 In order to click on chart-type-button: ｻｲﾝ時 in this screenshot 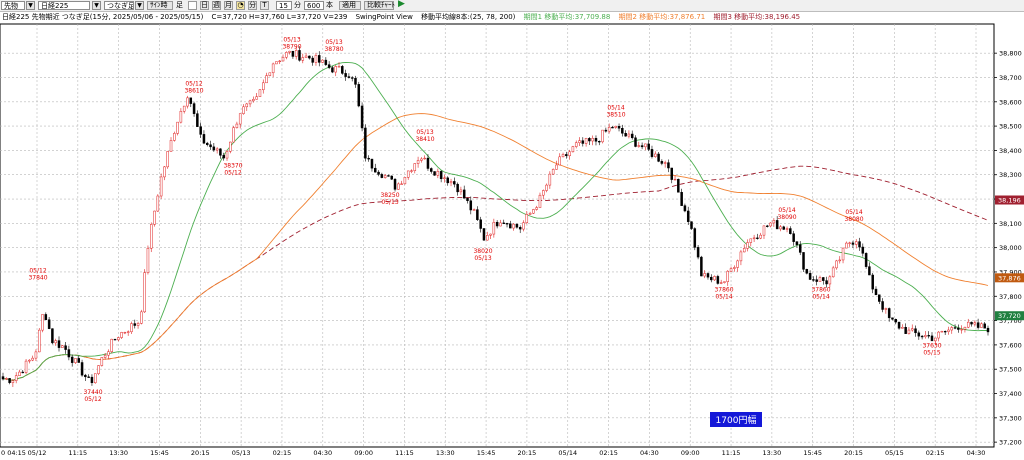, I will do `click(160, 5)`.